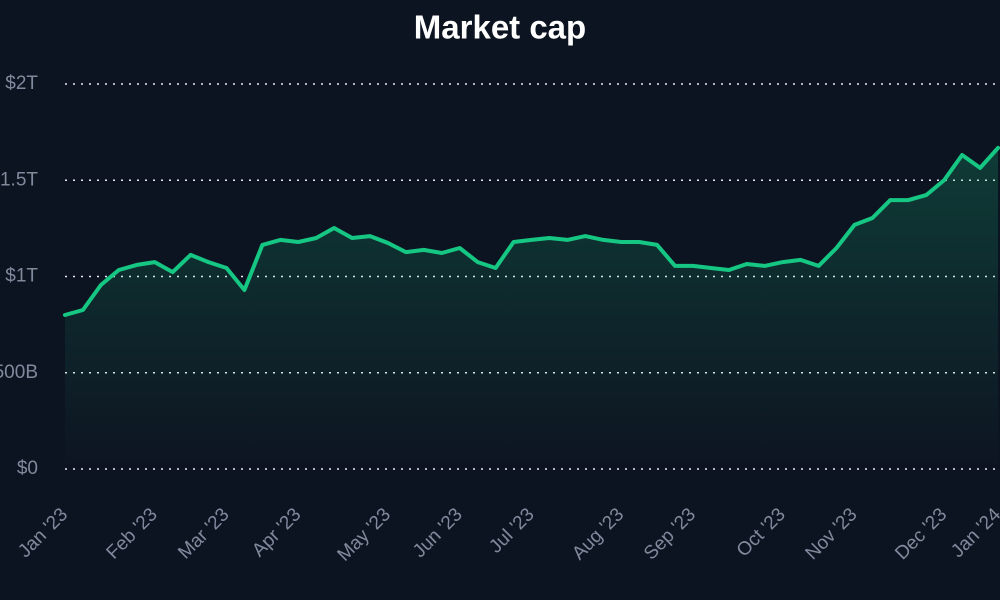 The height and width of the screenshot is (600, 1000). Describe the element at coordinates (27, 468) in the screenshot. I see `y-tick-label: $0` at that location.